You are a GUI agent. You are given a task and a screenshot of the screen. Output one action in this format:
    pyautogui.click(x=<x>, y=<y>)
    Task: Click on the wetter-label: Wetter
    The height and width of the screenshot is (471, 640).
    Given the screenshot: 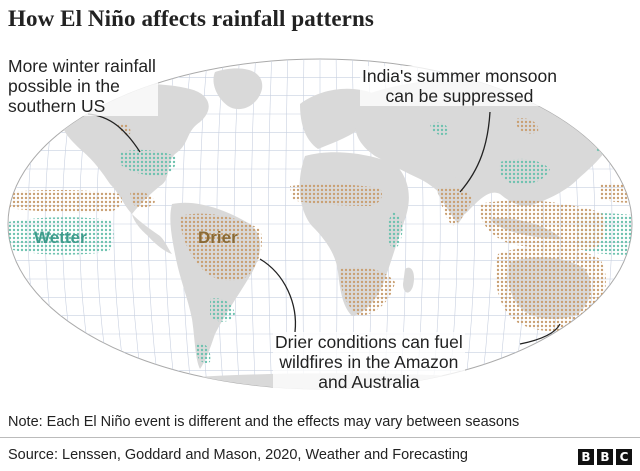 What is the action you would take?
    pyautogui.click(x=60, y=237)
    